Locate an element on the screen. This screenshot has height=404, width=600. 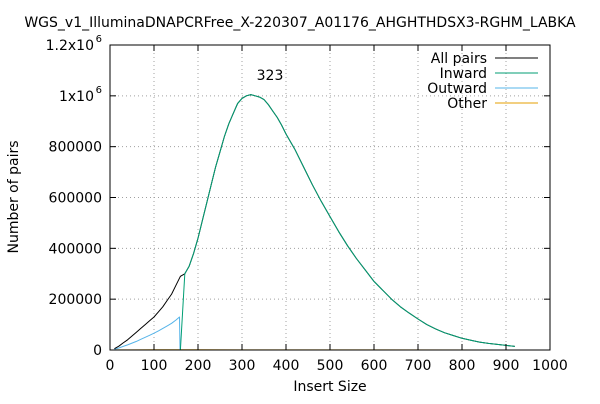
y-tick-label-base: 1.2x10 is located at coordinates (70, 46).